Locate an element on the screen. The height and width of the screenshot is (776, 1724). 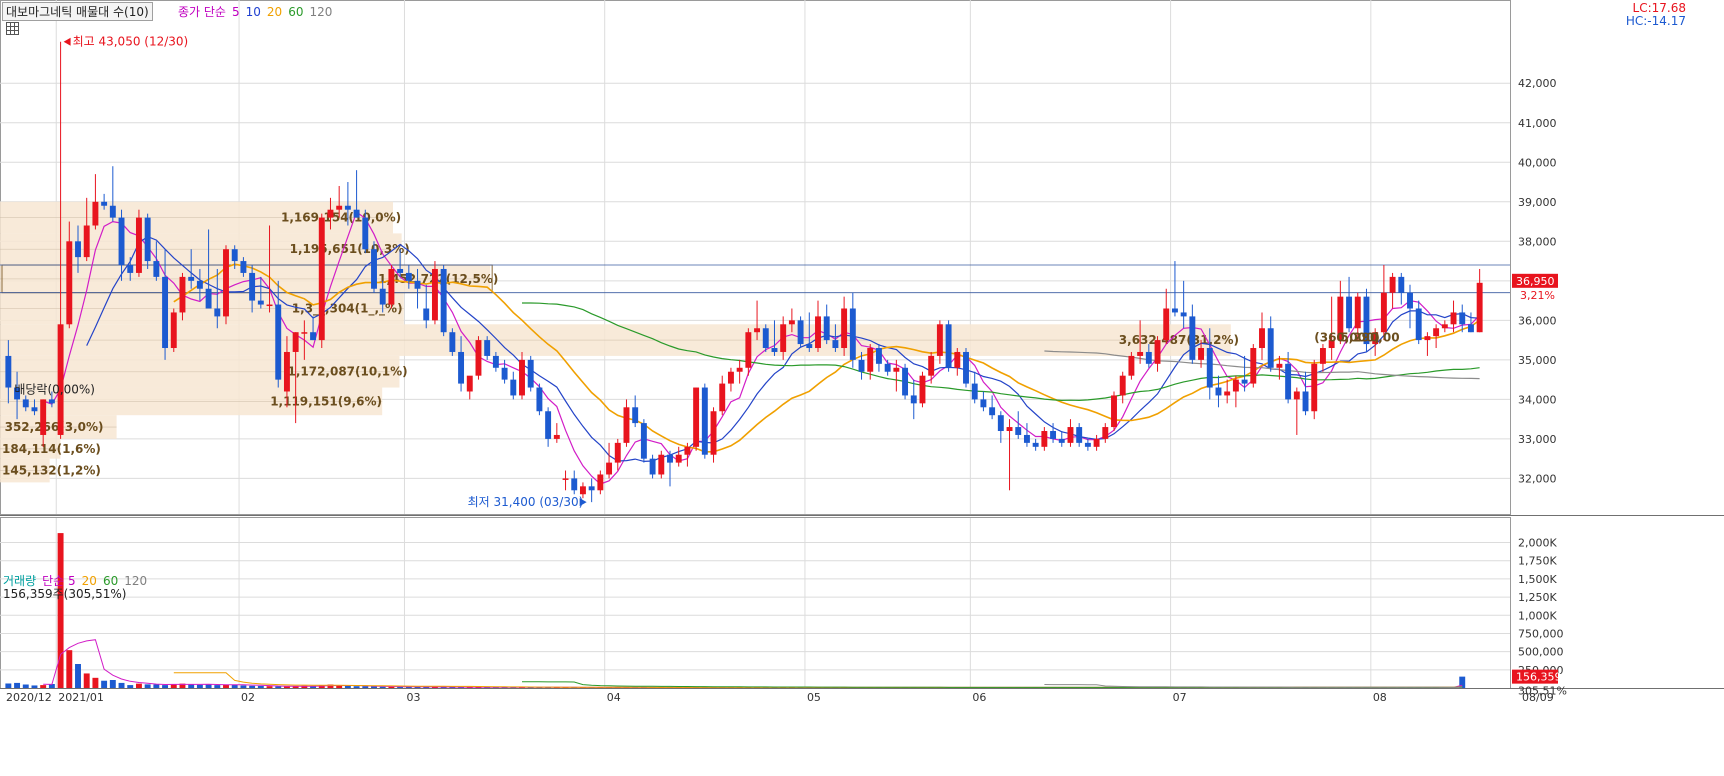
price-tick-label: 39,000 is located at coordinates (1537, 202).